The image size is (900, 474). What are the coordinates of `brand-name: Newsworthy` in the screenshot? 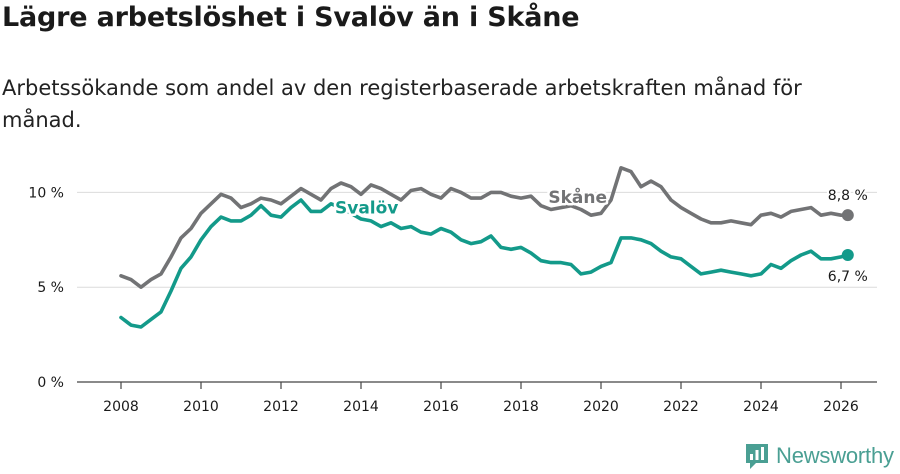 It's located at (835, 455).